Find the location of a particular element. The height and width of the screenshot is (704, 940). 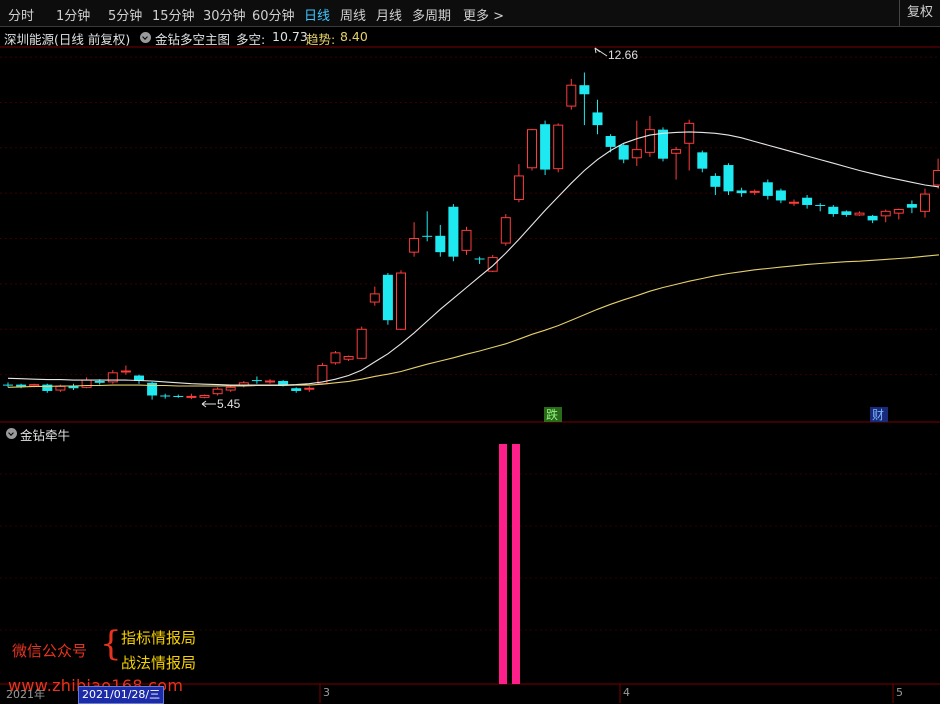

signal-bar is located at coordinates (503, 564).